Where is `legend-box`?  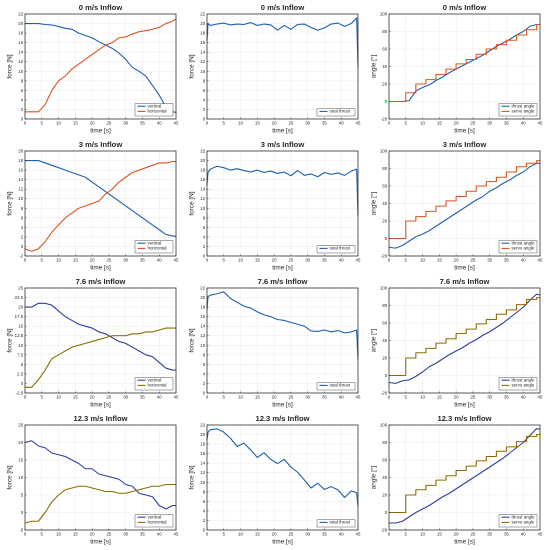 legend-box is located at coordinates (336, 249).